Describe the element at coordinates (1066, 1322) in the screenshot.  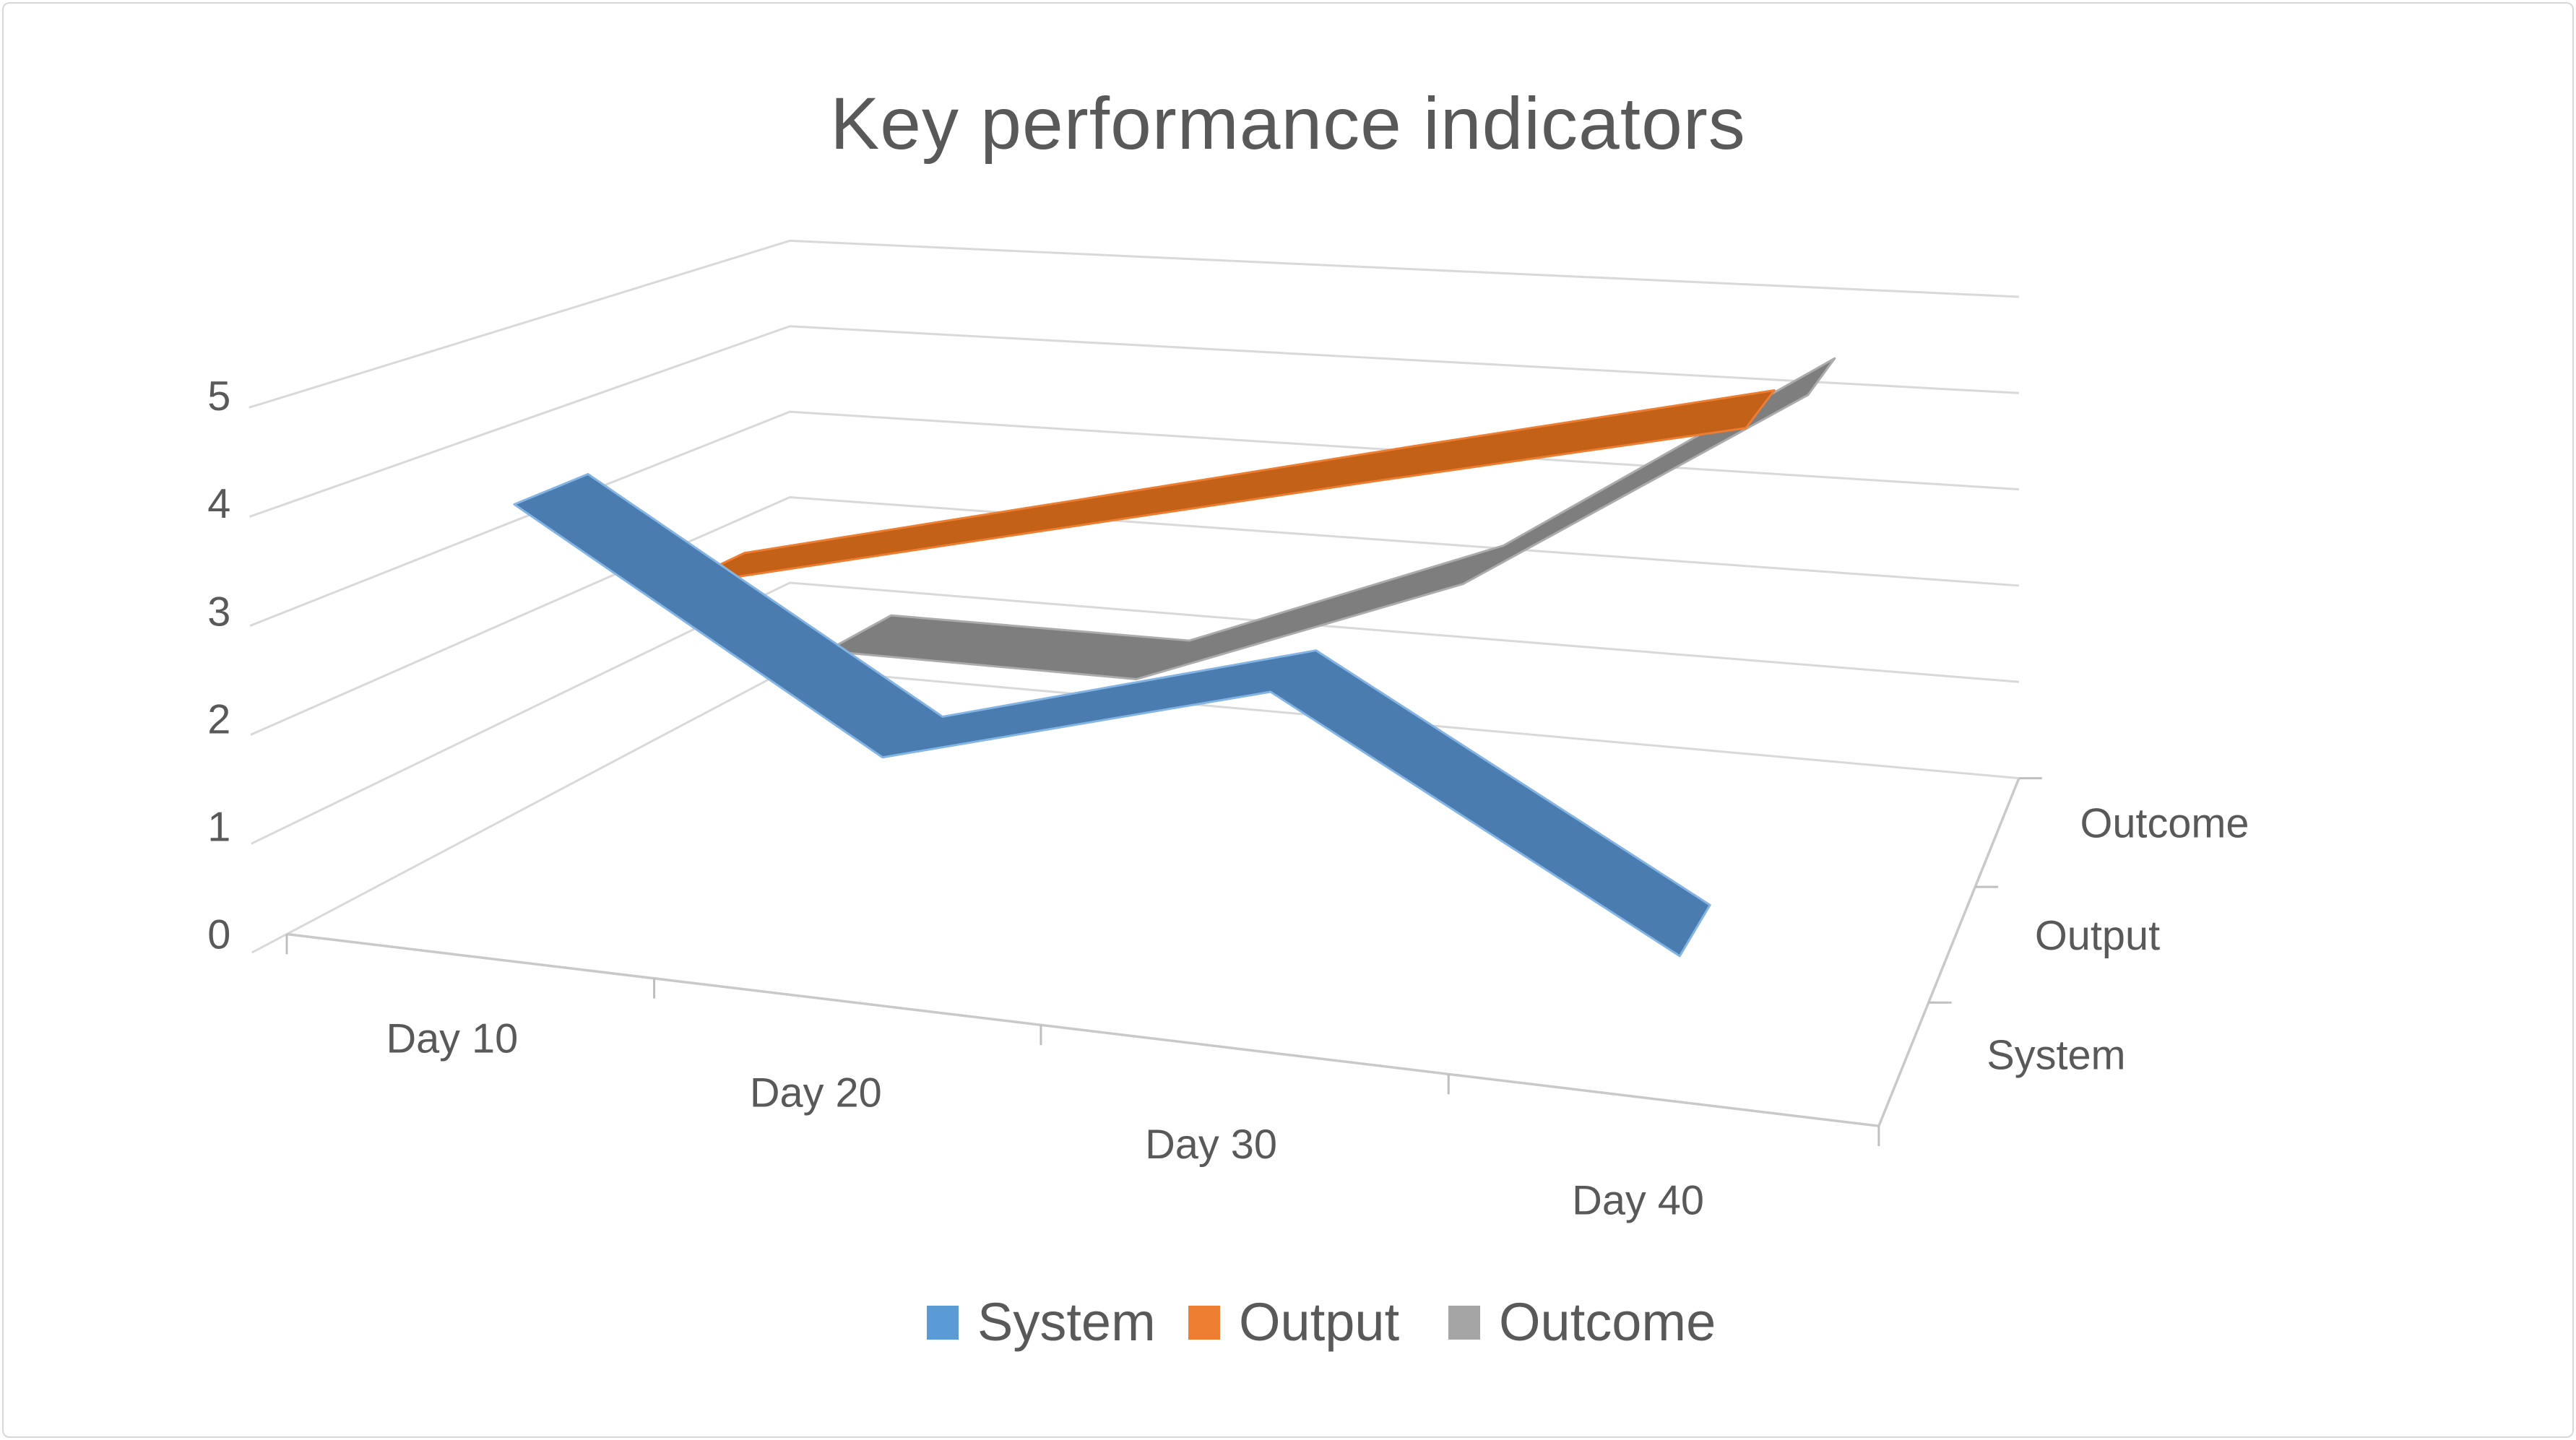
I see `legend-label-system: System` at that location.